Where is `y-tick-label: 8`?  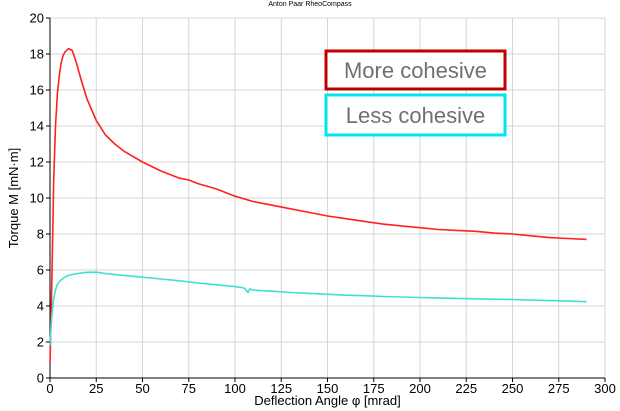
y-tick-label: 8 is located at coordinates (40, 234).